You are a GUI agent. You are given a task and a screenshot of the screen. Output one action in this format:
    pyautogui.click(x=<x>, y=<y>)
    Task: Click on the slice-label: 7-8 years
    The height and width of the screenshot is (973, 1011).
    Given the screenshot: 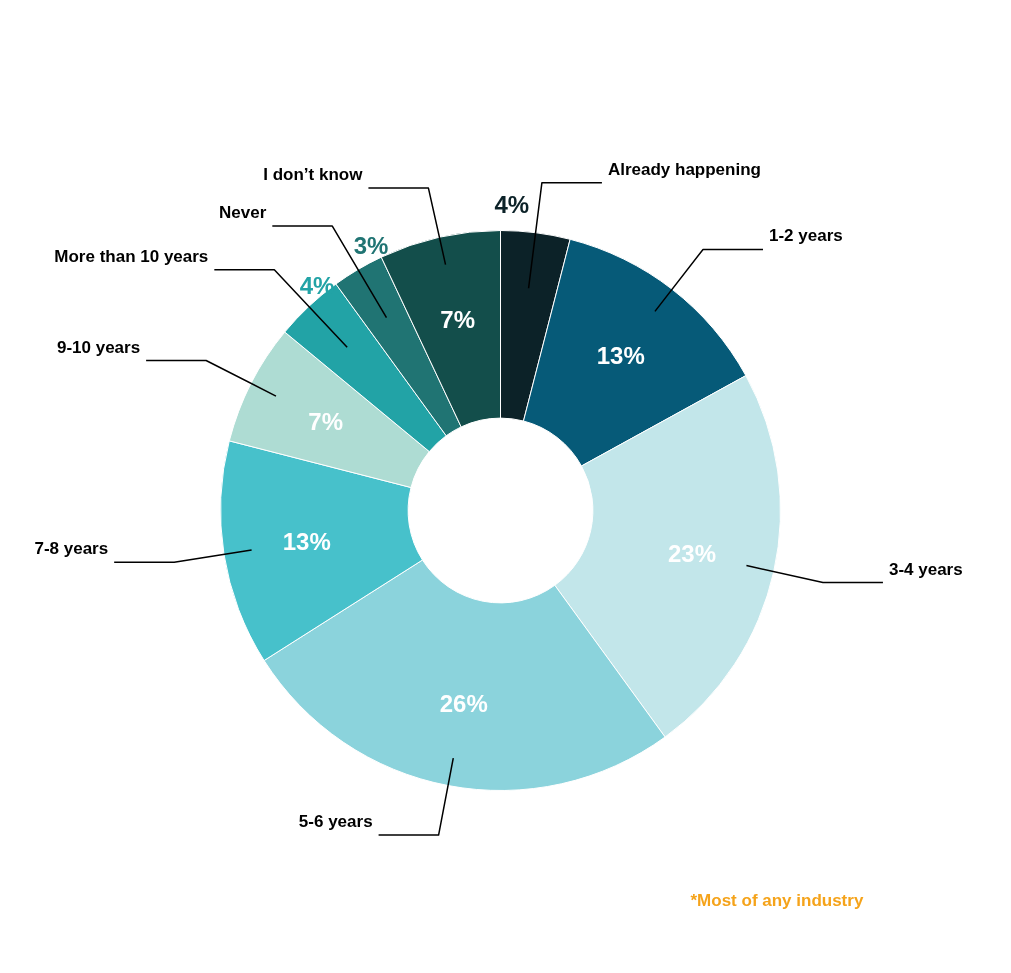 What is the action you would take?
    pyautogui.click(x=71, y=549)
    